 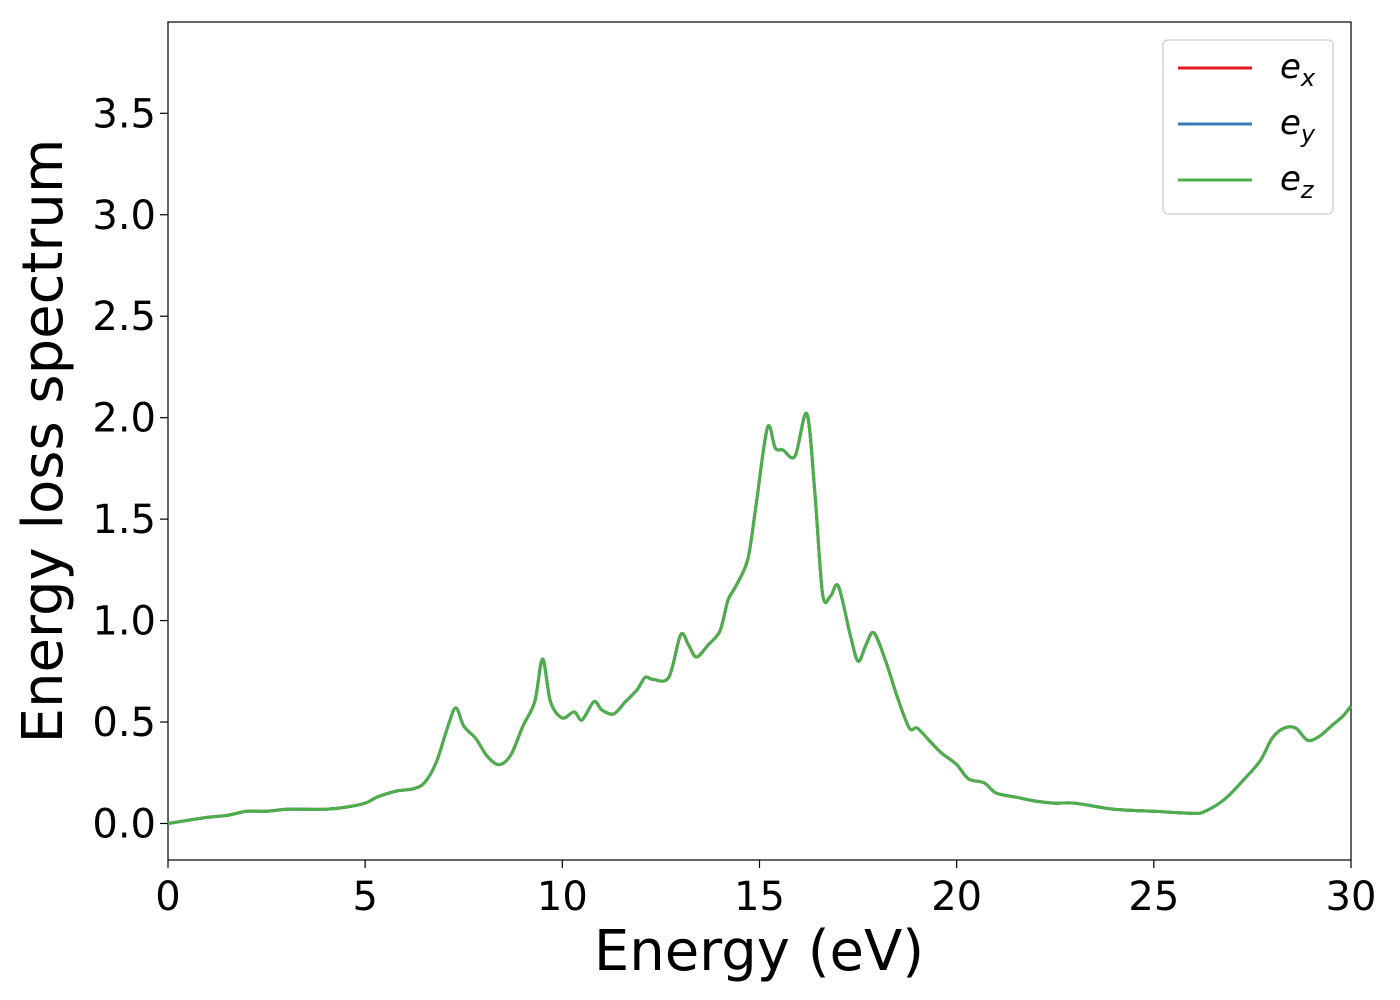 I want to click on y-tick-label: 3.5, so click(x=124, y=114).